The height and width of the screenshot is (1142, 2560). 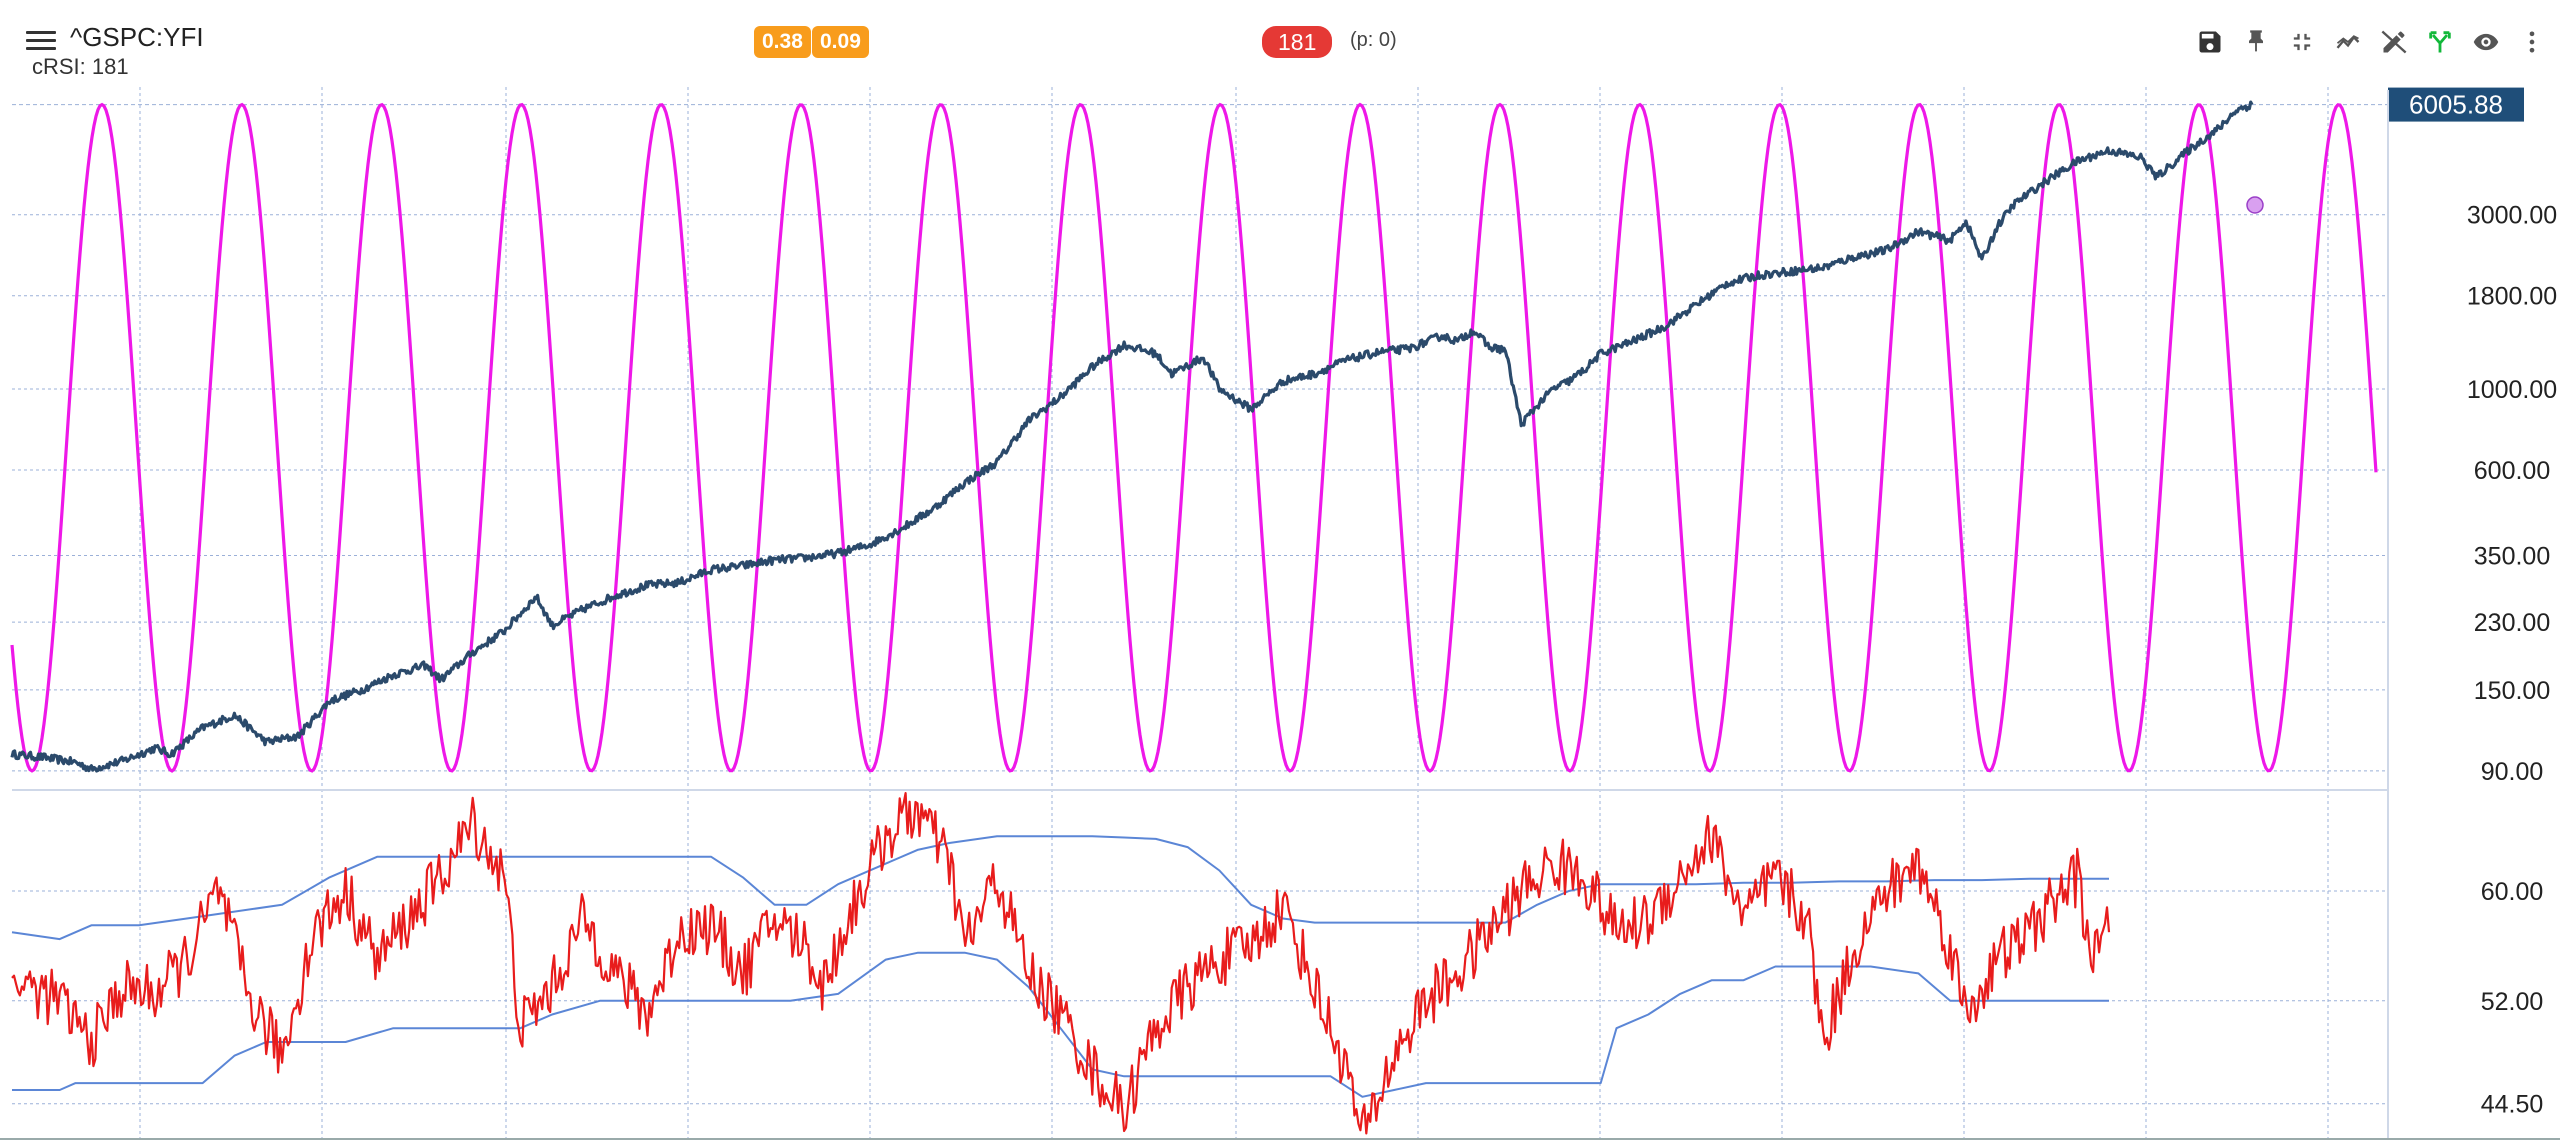 I want to click on edit-icon, so click(x=2394, y=42).